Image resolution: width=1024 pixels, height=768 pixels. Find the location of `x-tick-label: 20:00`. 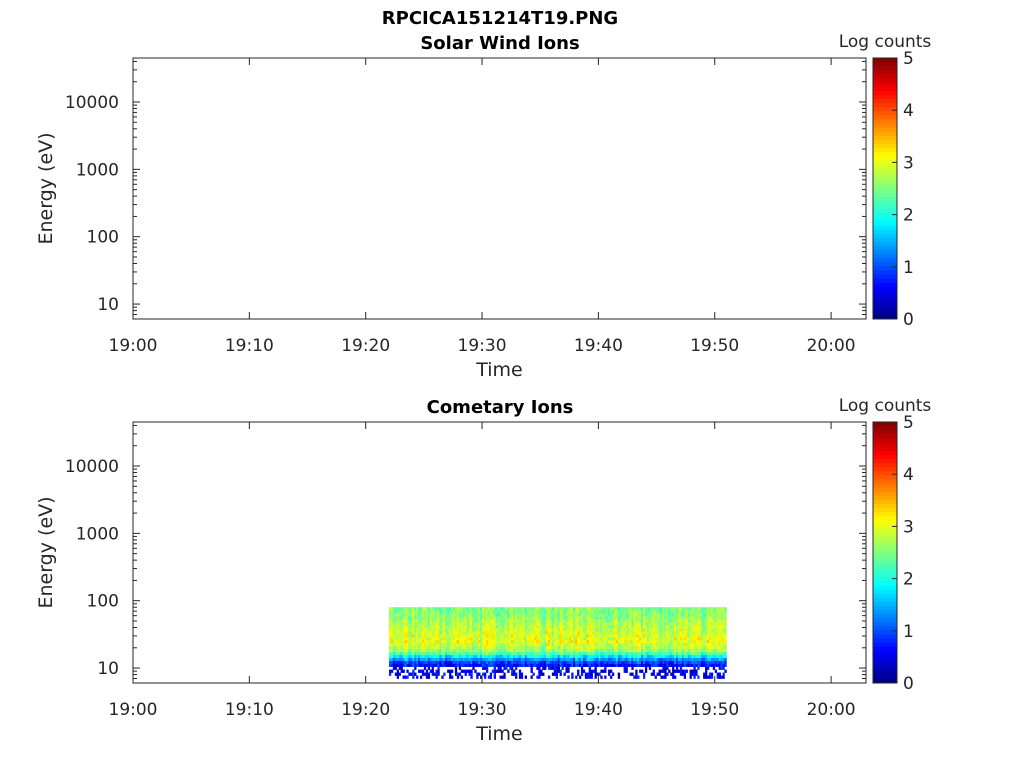

x-tick-label: 20:00 is located at coordinates (831, 710).